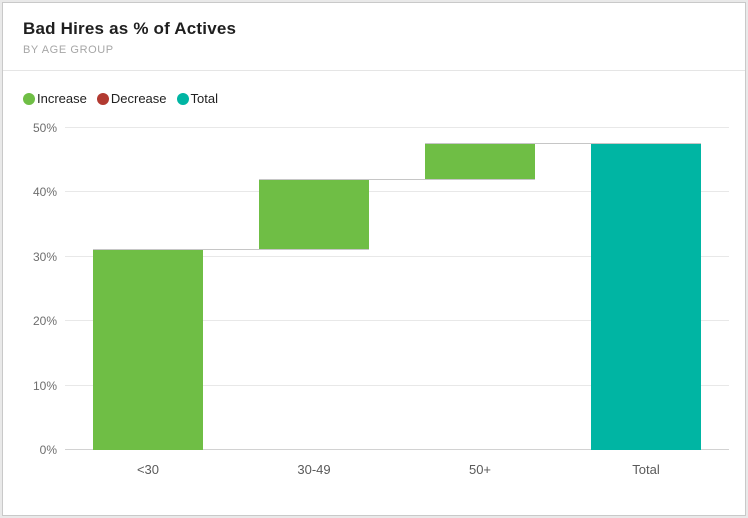 The width and height of the screenshot is (748, 518). What do you see at coordinates (397, 256) in the screenshot?
I see `gridline-30%` at bounding box center [397, 256].